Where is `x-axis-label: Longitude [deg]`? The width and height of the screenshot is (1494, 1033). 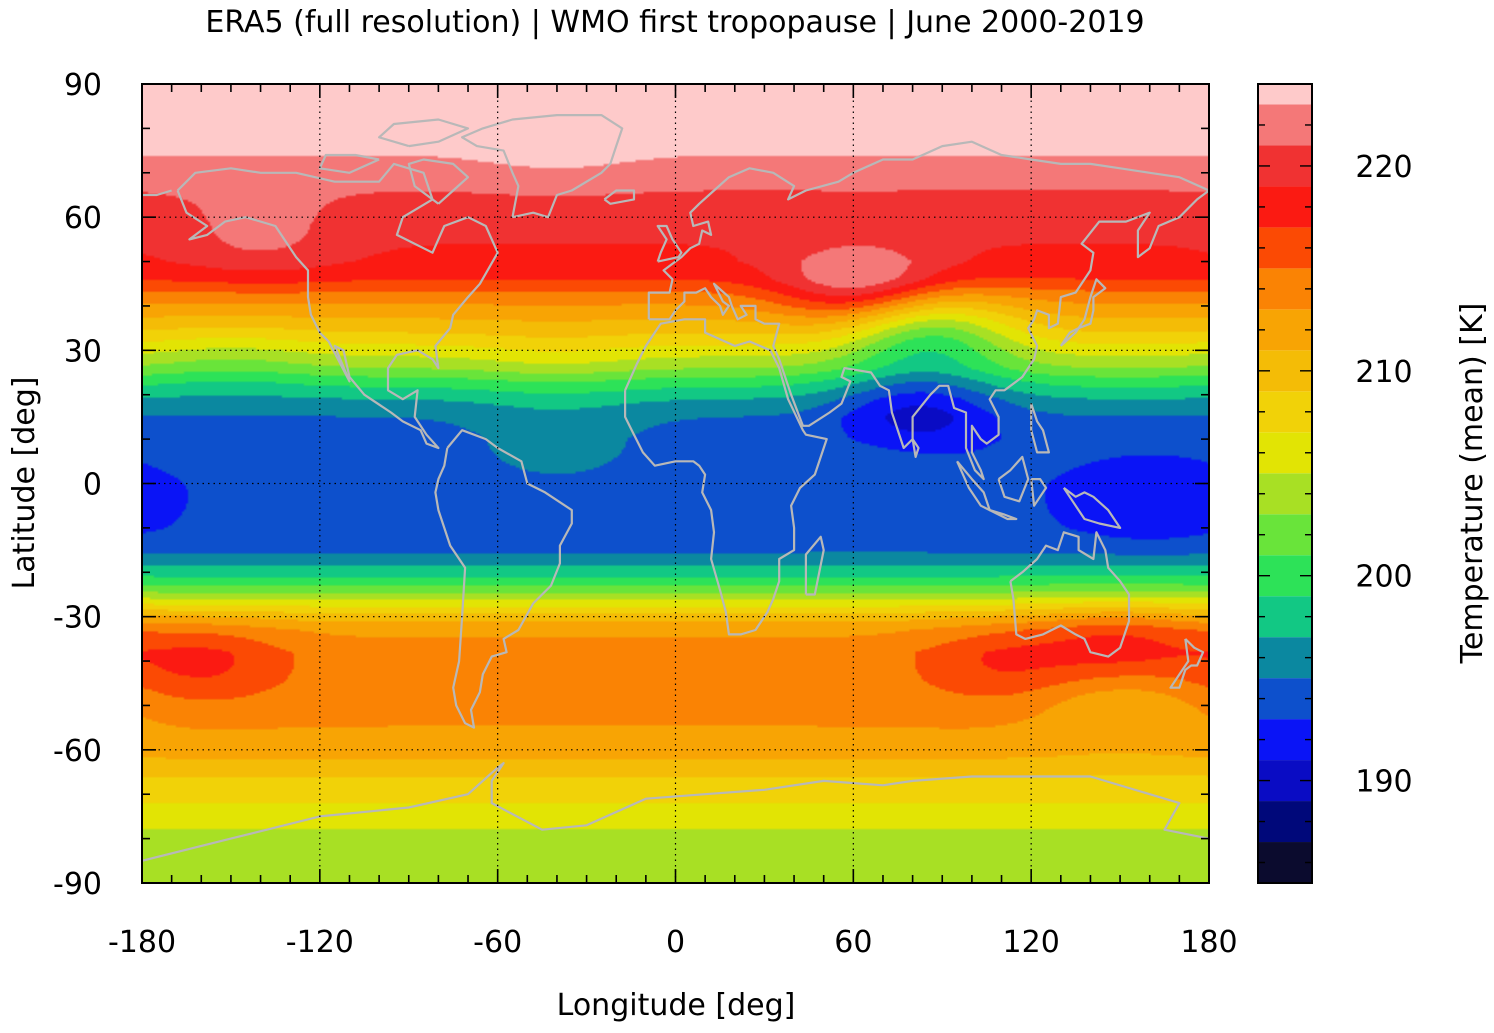 x-axis-label: Longitude [deg] is located at coordinates (676, 1005).